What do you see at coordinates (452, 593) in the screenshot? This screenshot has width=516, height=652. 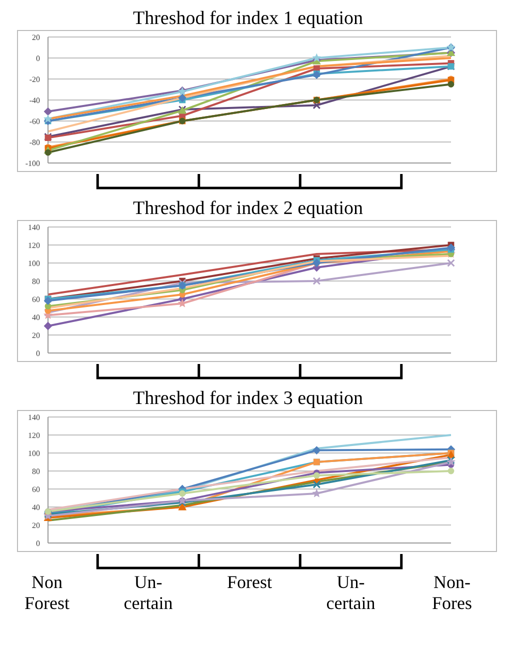 I see `text: Non-Fores` at bounding box center [452, 593].